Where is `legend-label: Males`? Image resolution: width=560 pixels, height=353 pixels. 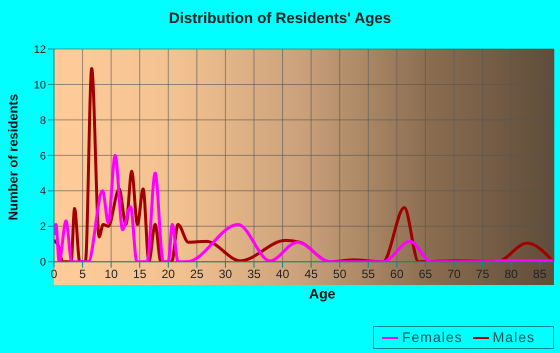 legend-label: Males is located at coordinates (513, 336).